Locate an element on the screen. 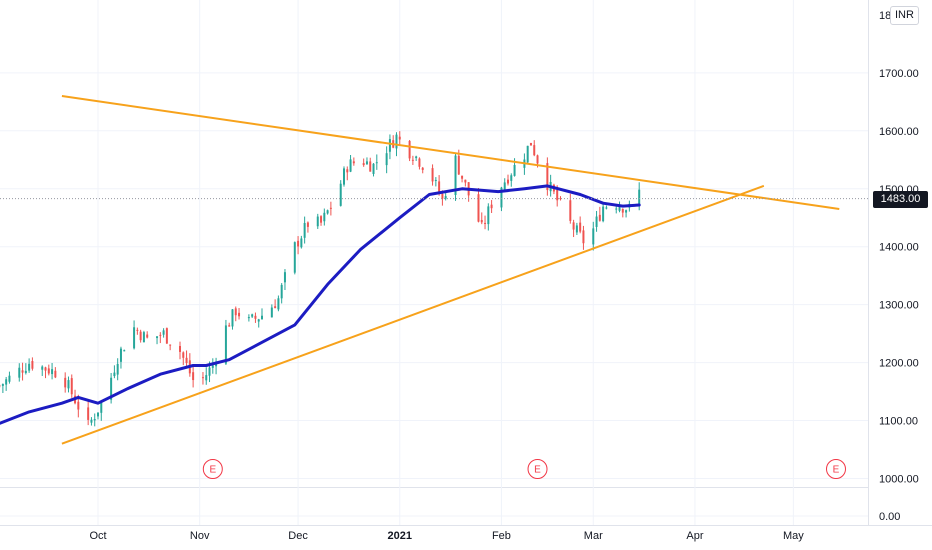  x-tick-label: 2021 is located at coordinates (400, 536).